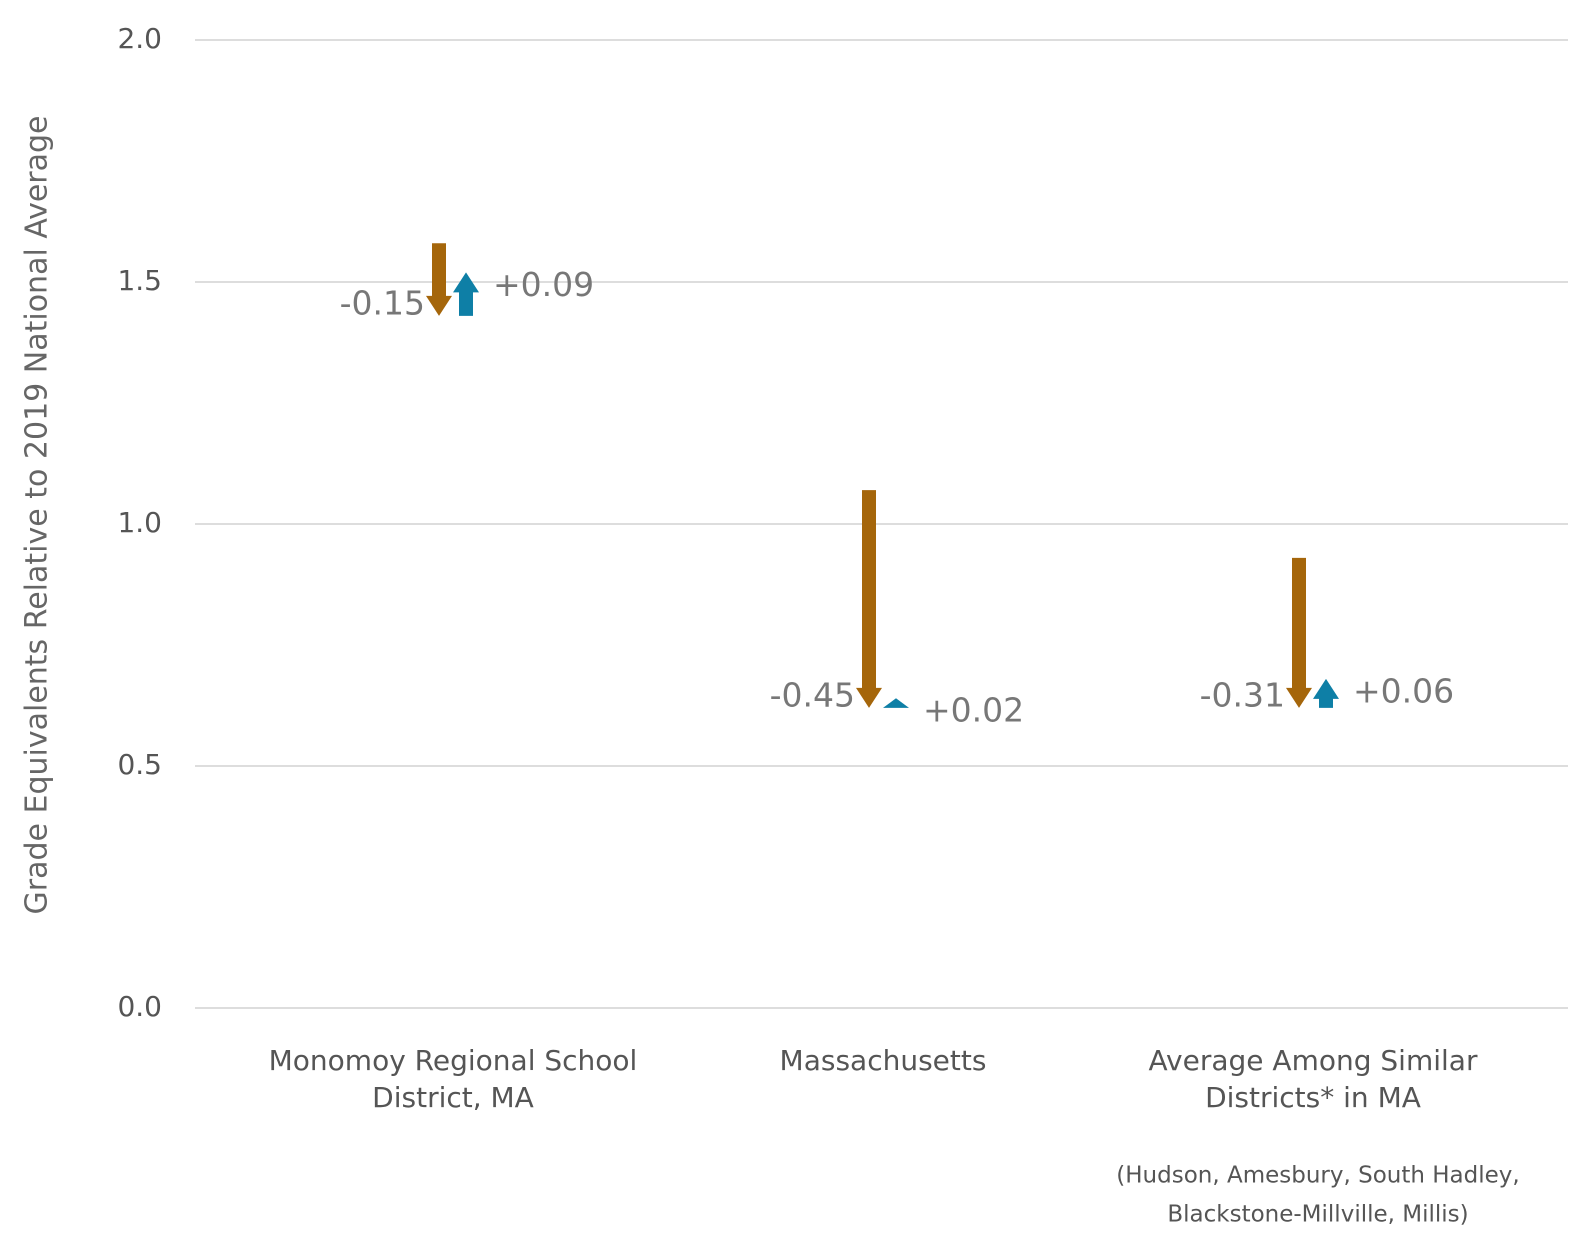 This screenshot has height=1238, width=1576. Describe the element at coordinates (1242, 694) in the screenshot. I see `decline-label: -0.31` at that location.